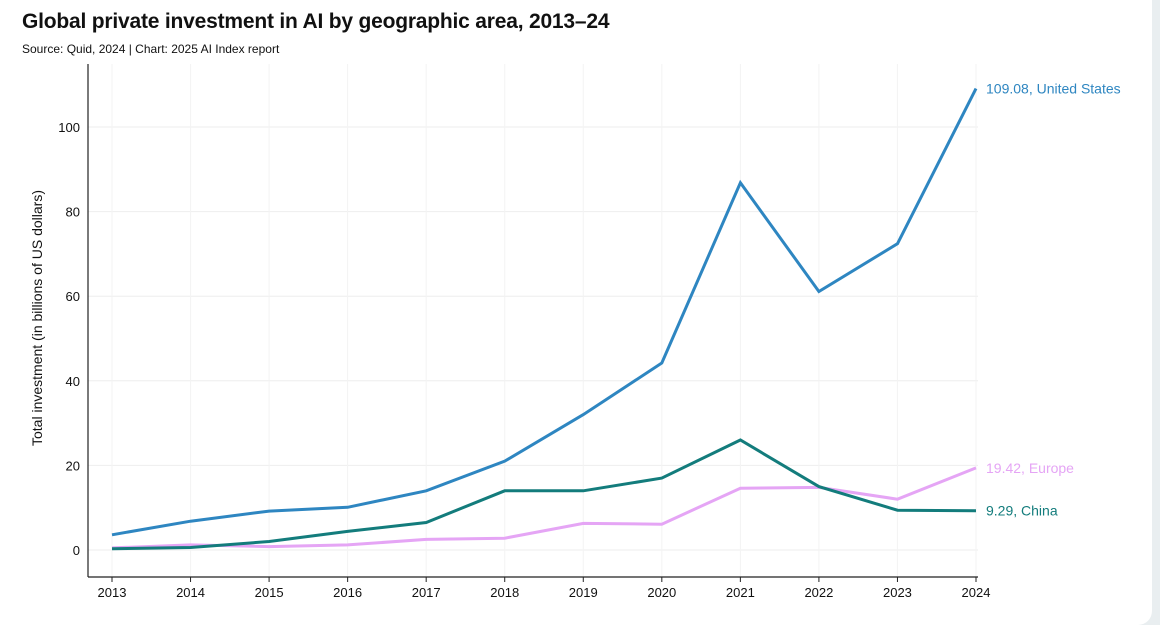 The image size is (1160, 625). I want to click on y-tick-label: 100, so click(69, 127).